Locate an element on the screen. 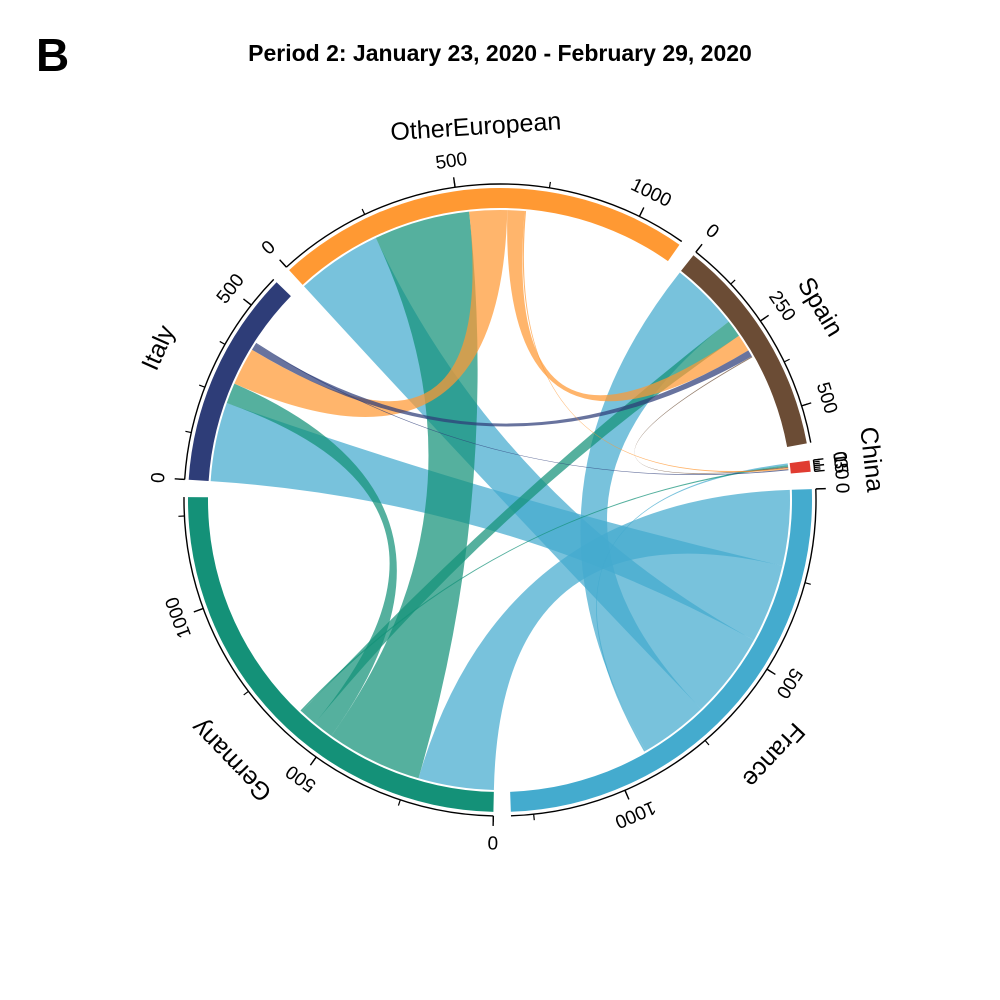 The image size is (1000, 1000). sector-band-france is located at coordinates (661, 650).